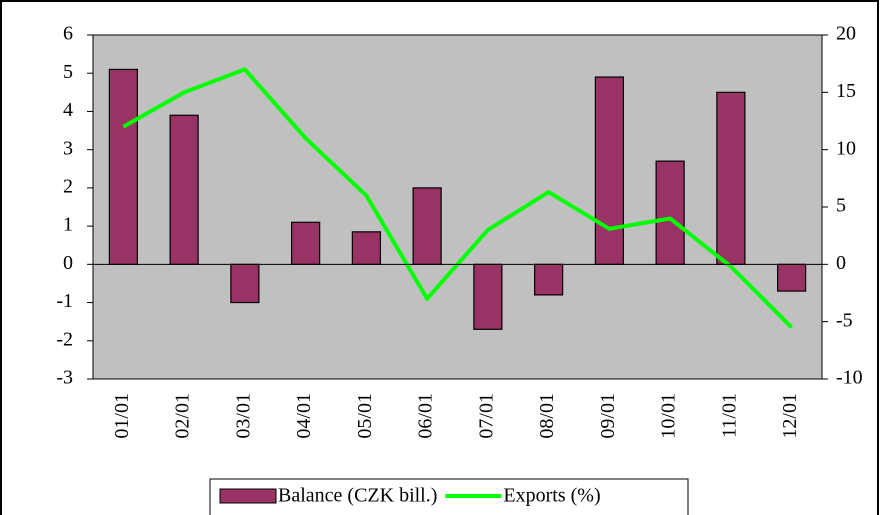 The height and width of the screenshot is (515, 880). Describe the element at coordinates (64, 301) in the screenshot. I see `y-tick-label: -1` at that location.